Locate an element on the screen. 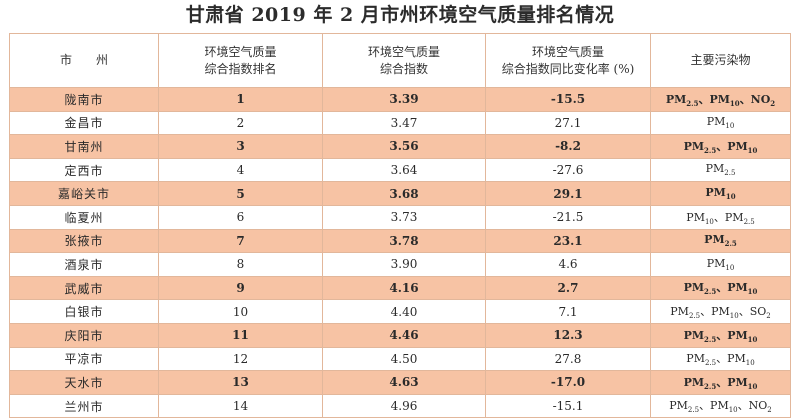 This screenshot has width=800, height=418. cell-index: 4.46 is located at coordinates (404, 335).